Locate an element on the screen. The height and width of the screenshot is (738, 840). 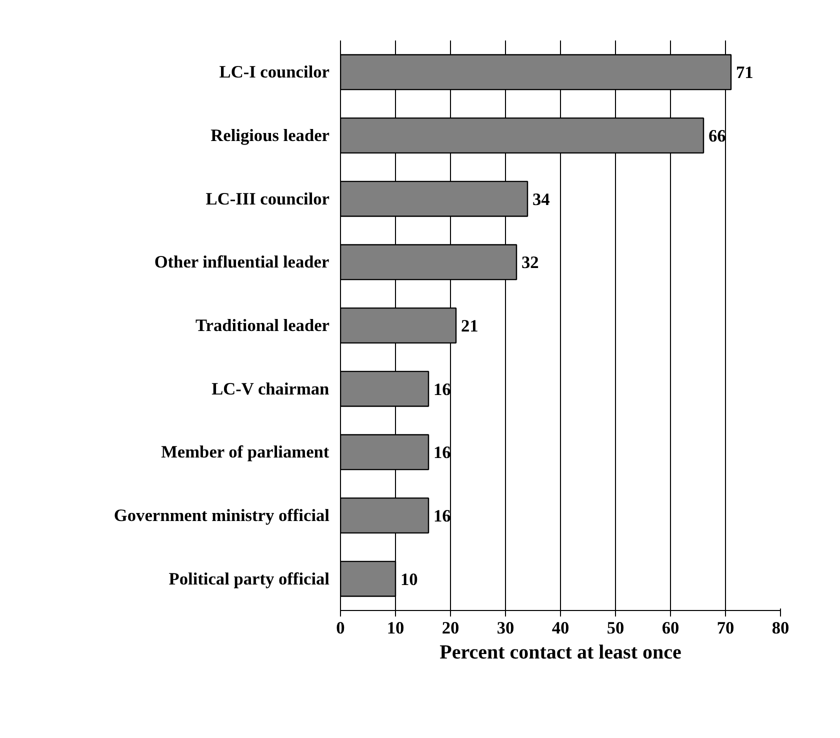
y-tick-label: LC-III councilor is located at coordinates (268, 198).